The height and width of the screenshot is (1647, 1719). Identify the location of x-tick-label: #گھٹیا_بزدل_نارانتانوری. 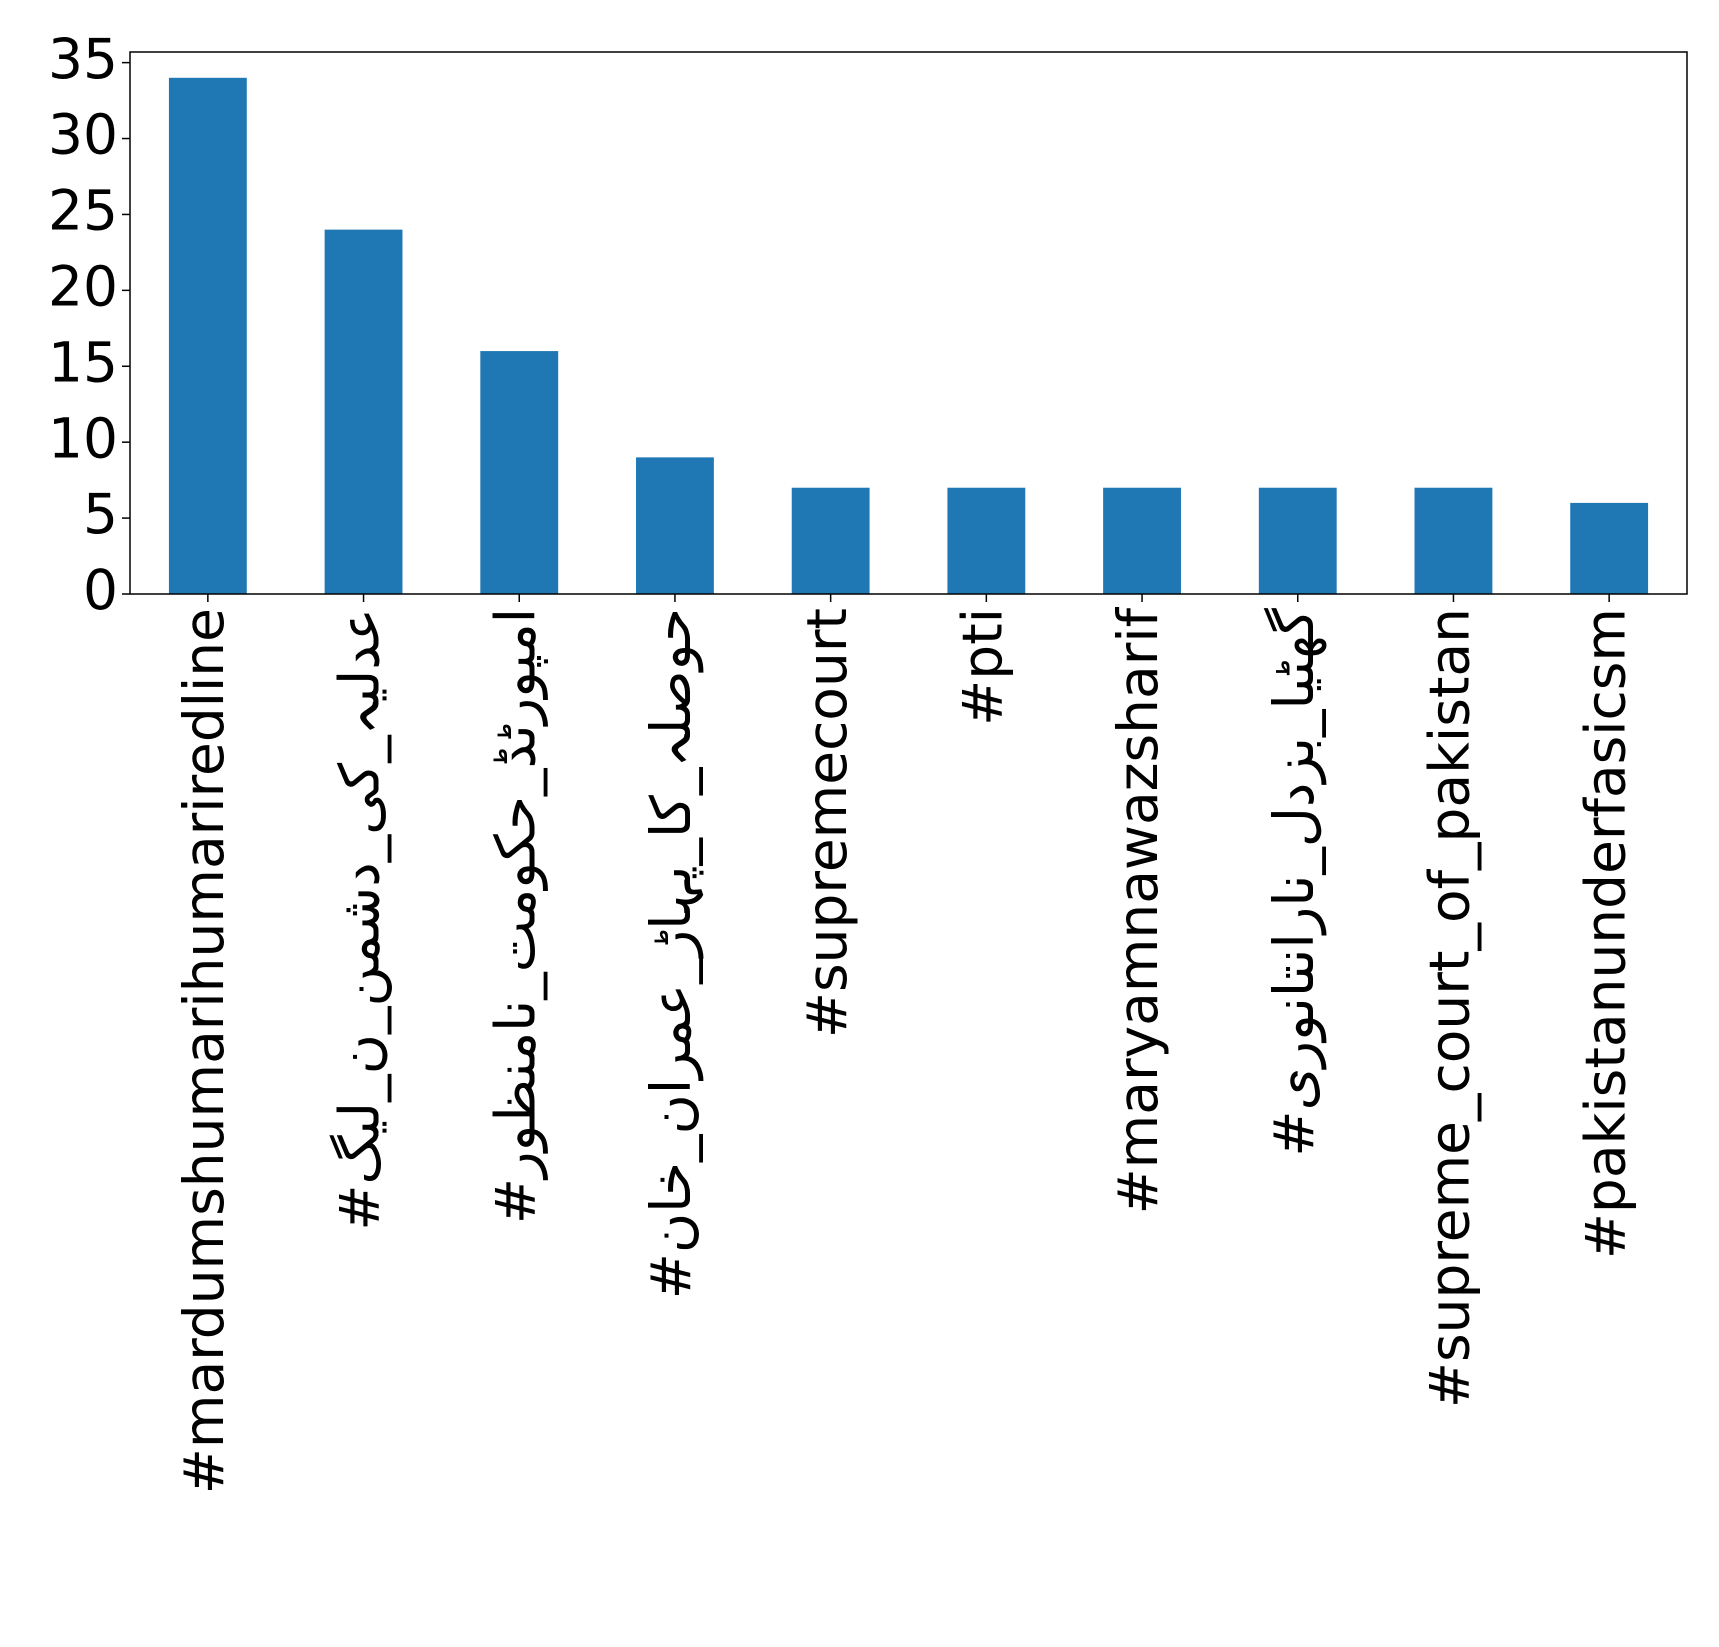
(1294, 881).